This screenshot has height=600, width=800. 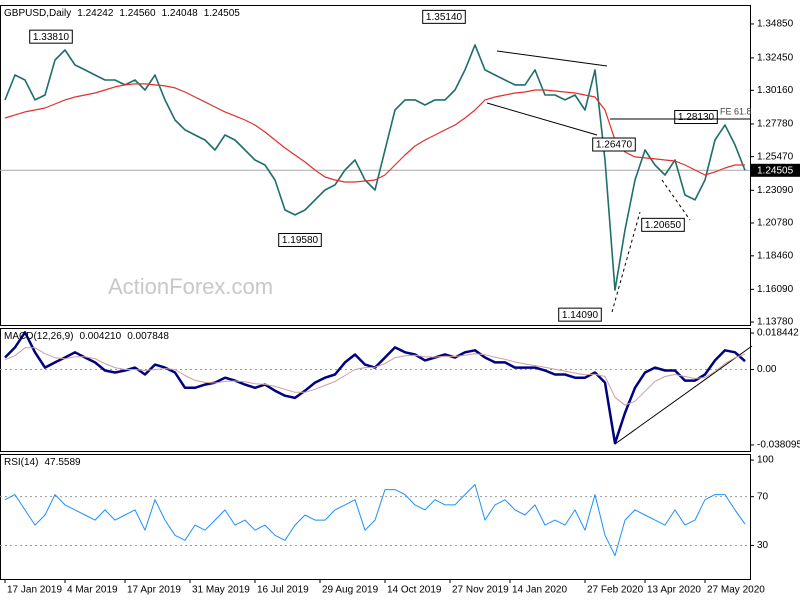 What do you see at coordinates (221, 590) in the screenshot?
I see `x-tick-label: 31 May 2019` at bounding box center [221, 590].